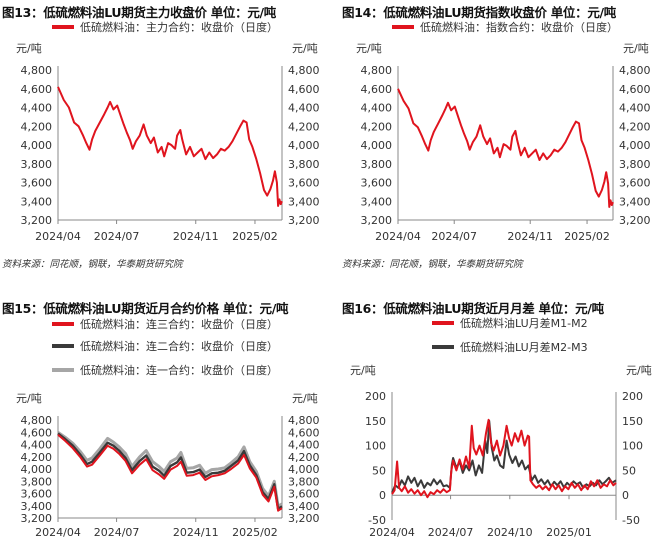  What do you see at coordinates (379, 470) in the screenshot?
I see `y-tick-left: 50` at bounding box center [379, 470].